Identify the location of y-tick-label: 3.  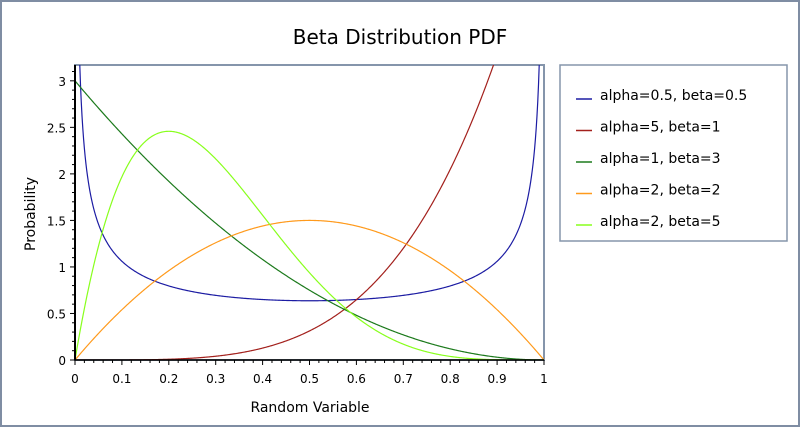
(62, 82).